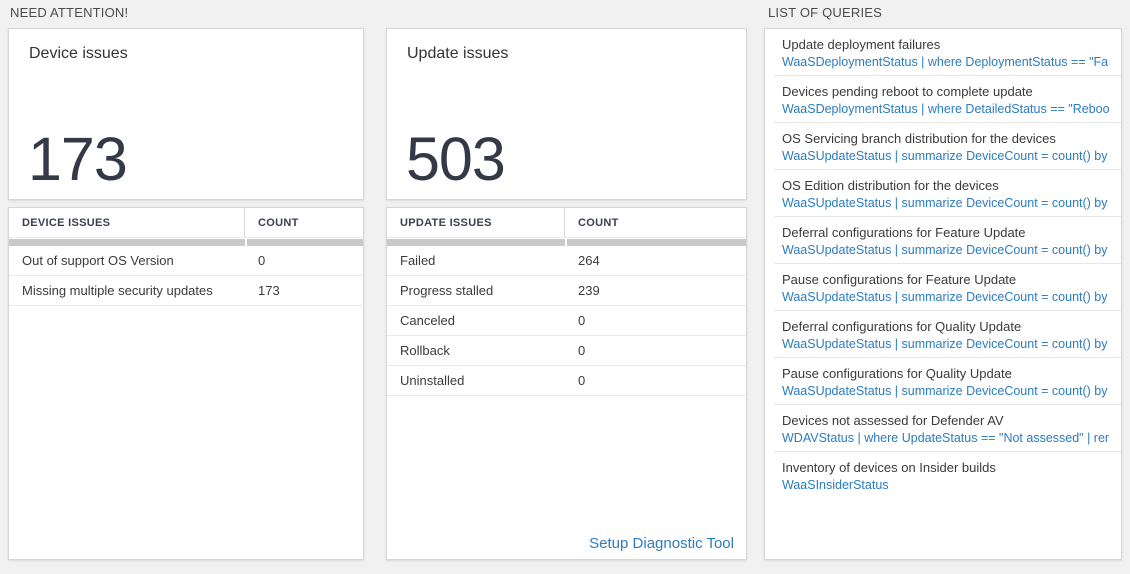 This screenshot has height=574, width=1130. I want to click on query-text: WaaSInsiderStatus, so click(835, 485).